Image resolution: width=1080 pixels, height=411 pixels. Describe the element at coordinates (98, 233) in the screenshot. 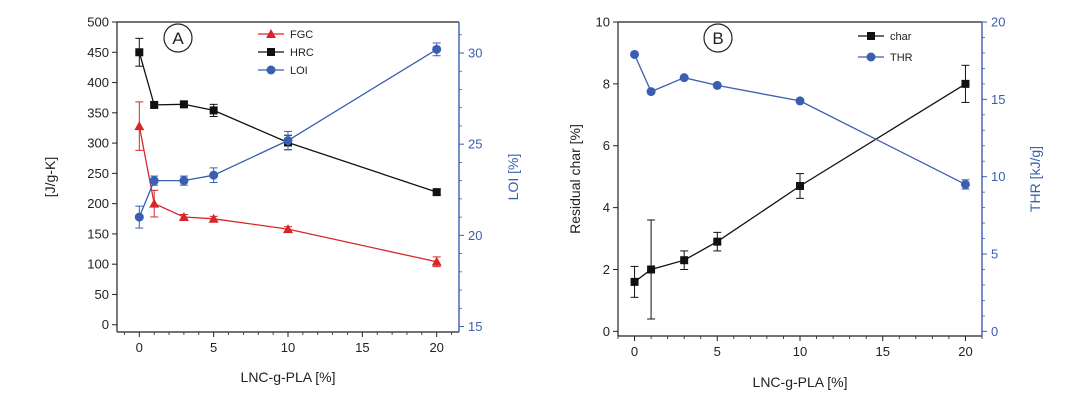

I see `y-tick-label: 150` at that location.